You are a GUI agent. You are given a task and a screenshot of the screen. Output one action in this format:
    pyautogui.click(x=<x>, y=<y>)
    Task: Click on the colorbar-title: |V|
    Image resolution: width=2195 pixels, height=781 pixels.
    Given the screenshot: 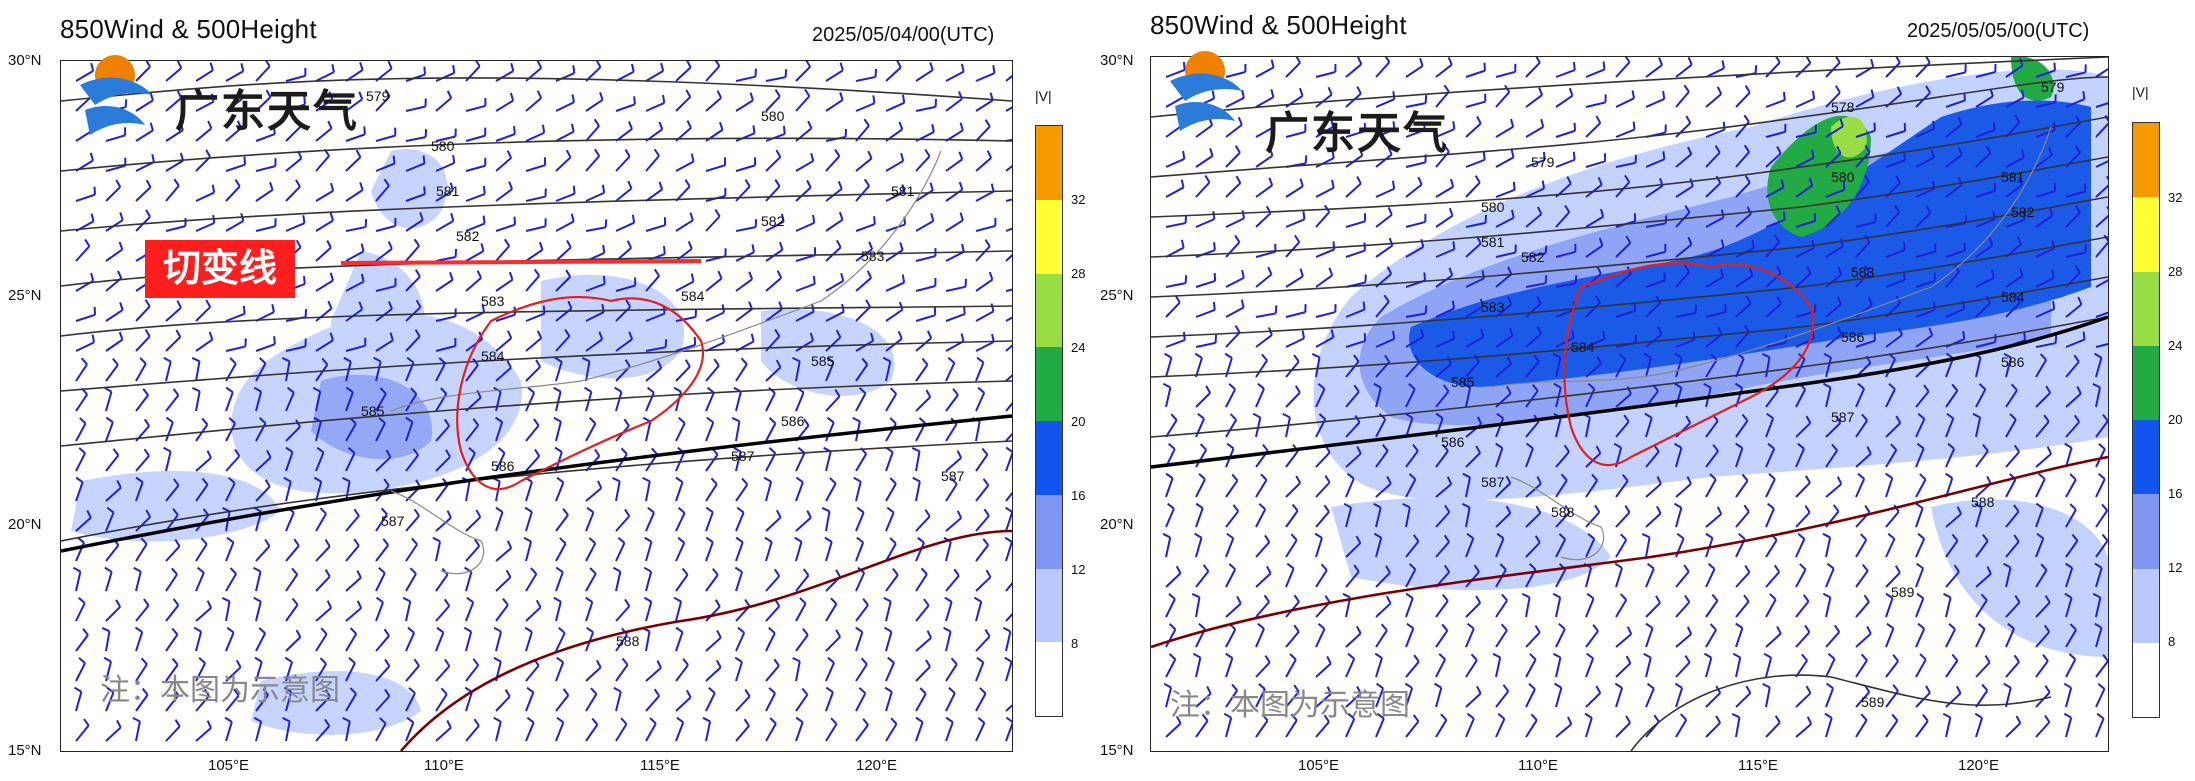 What is the action you would take?
    pyautogui.click(x=1043, y=96)
    